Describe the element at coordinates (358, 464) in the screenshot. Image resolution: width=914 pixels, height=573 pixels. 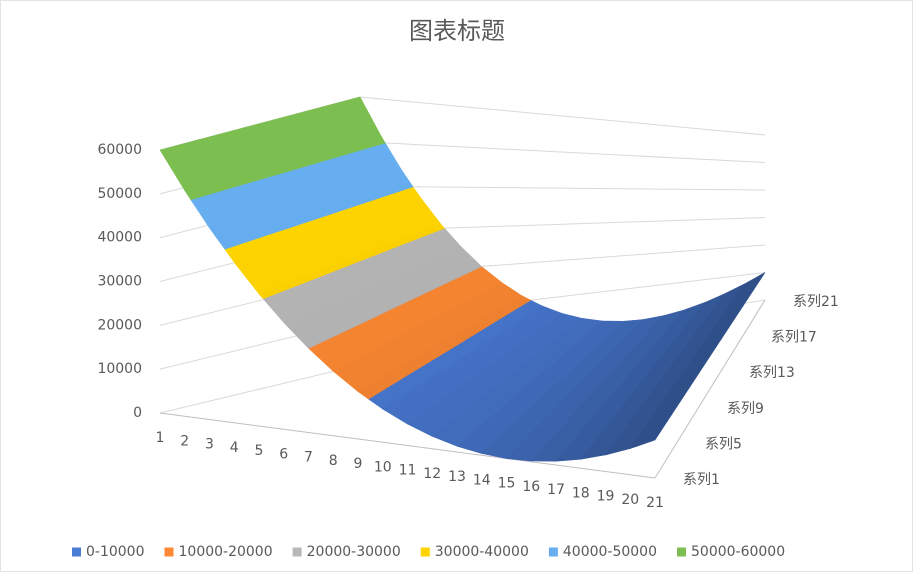
I see `x-tick-label: 9` at that location.